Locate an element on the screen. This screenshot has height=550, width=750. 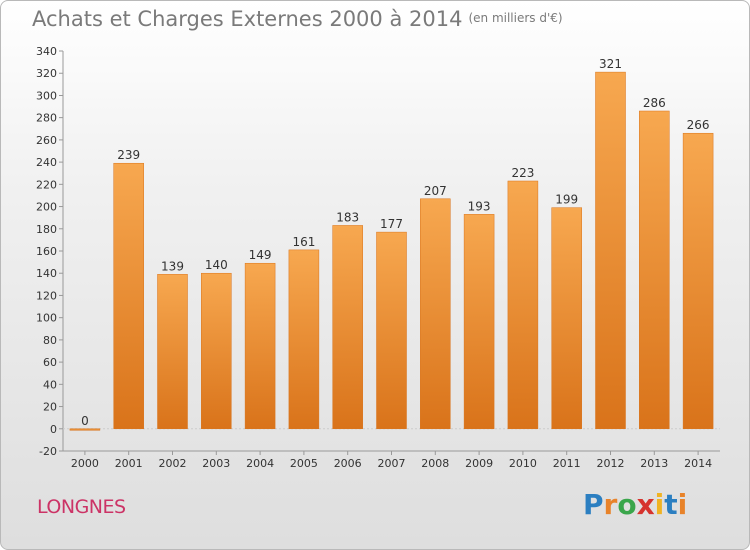
y-tick-label: 280 is located at coordinates (46, 118).